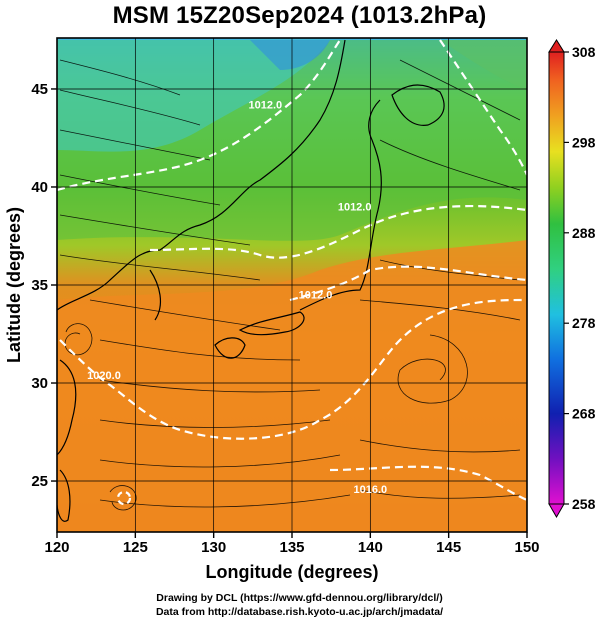  I want to click on x-tick-label: 135, so click(291, 547).